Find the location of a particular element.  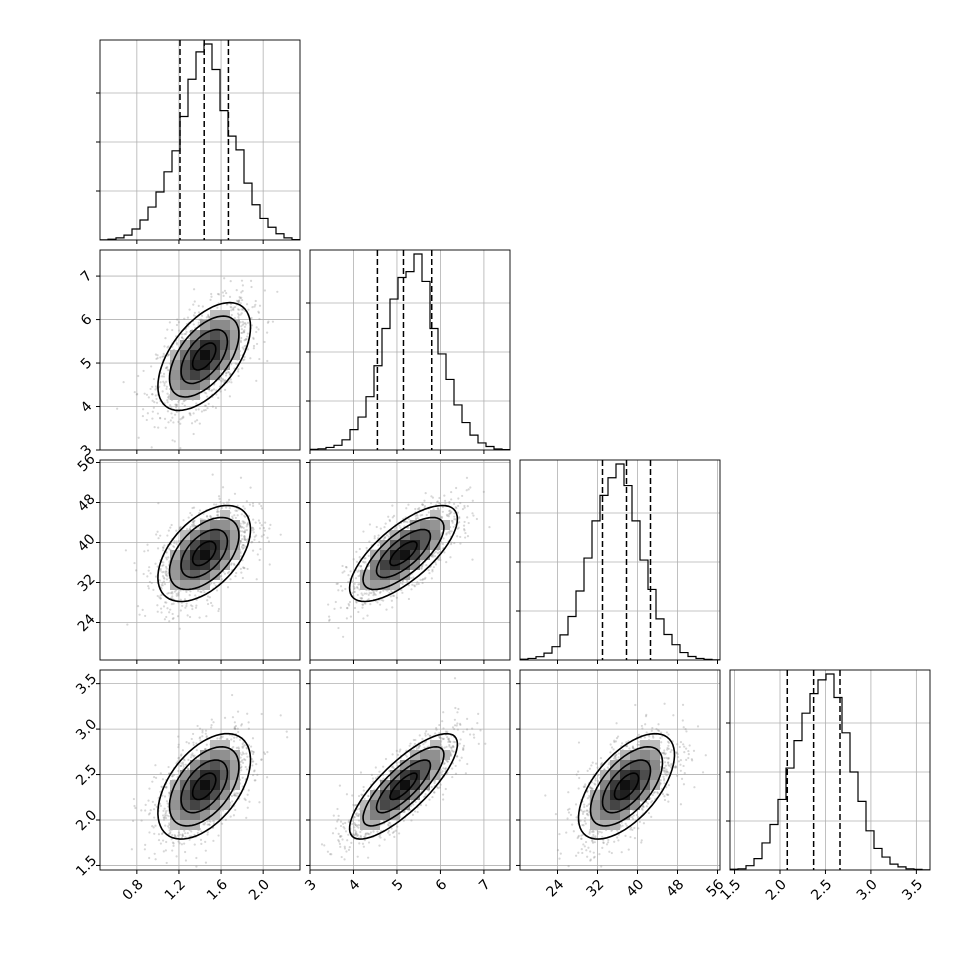

x-tick-label: 32 is located at coordinates (595, 889).